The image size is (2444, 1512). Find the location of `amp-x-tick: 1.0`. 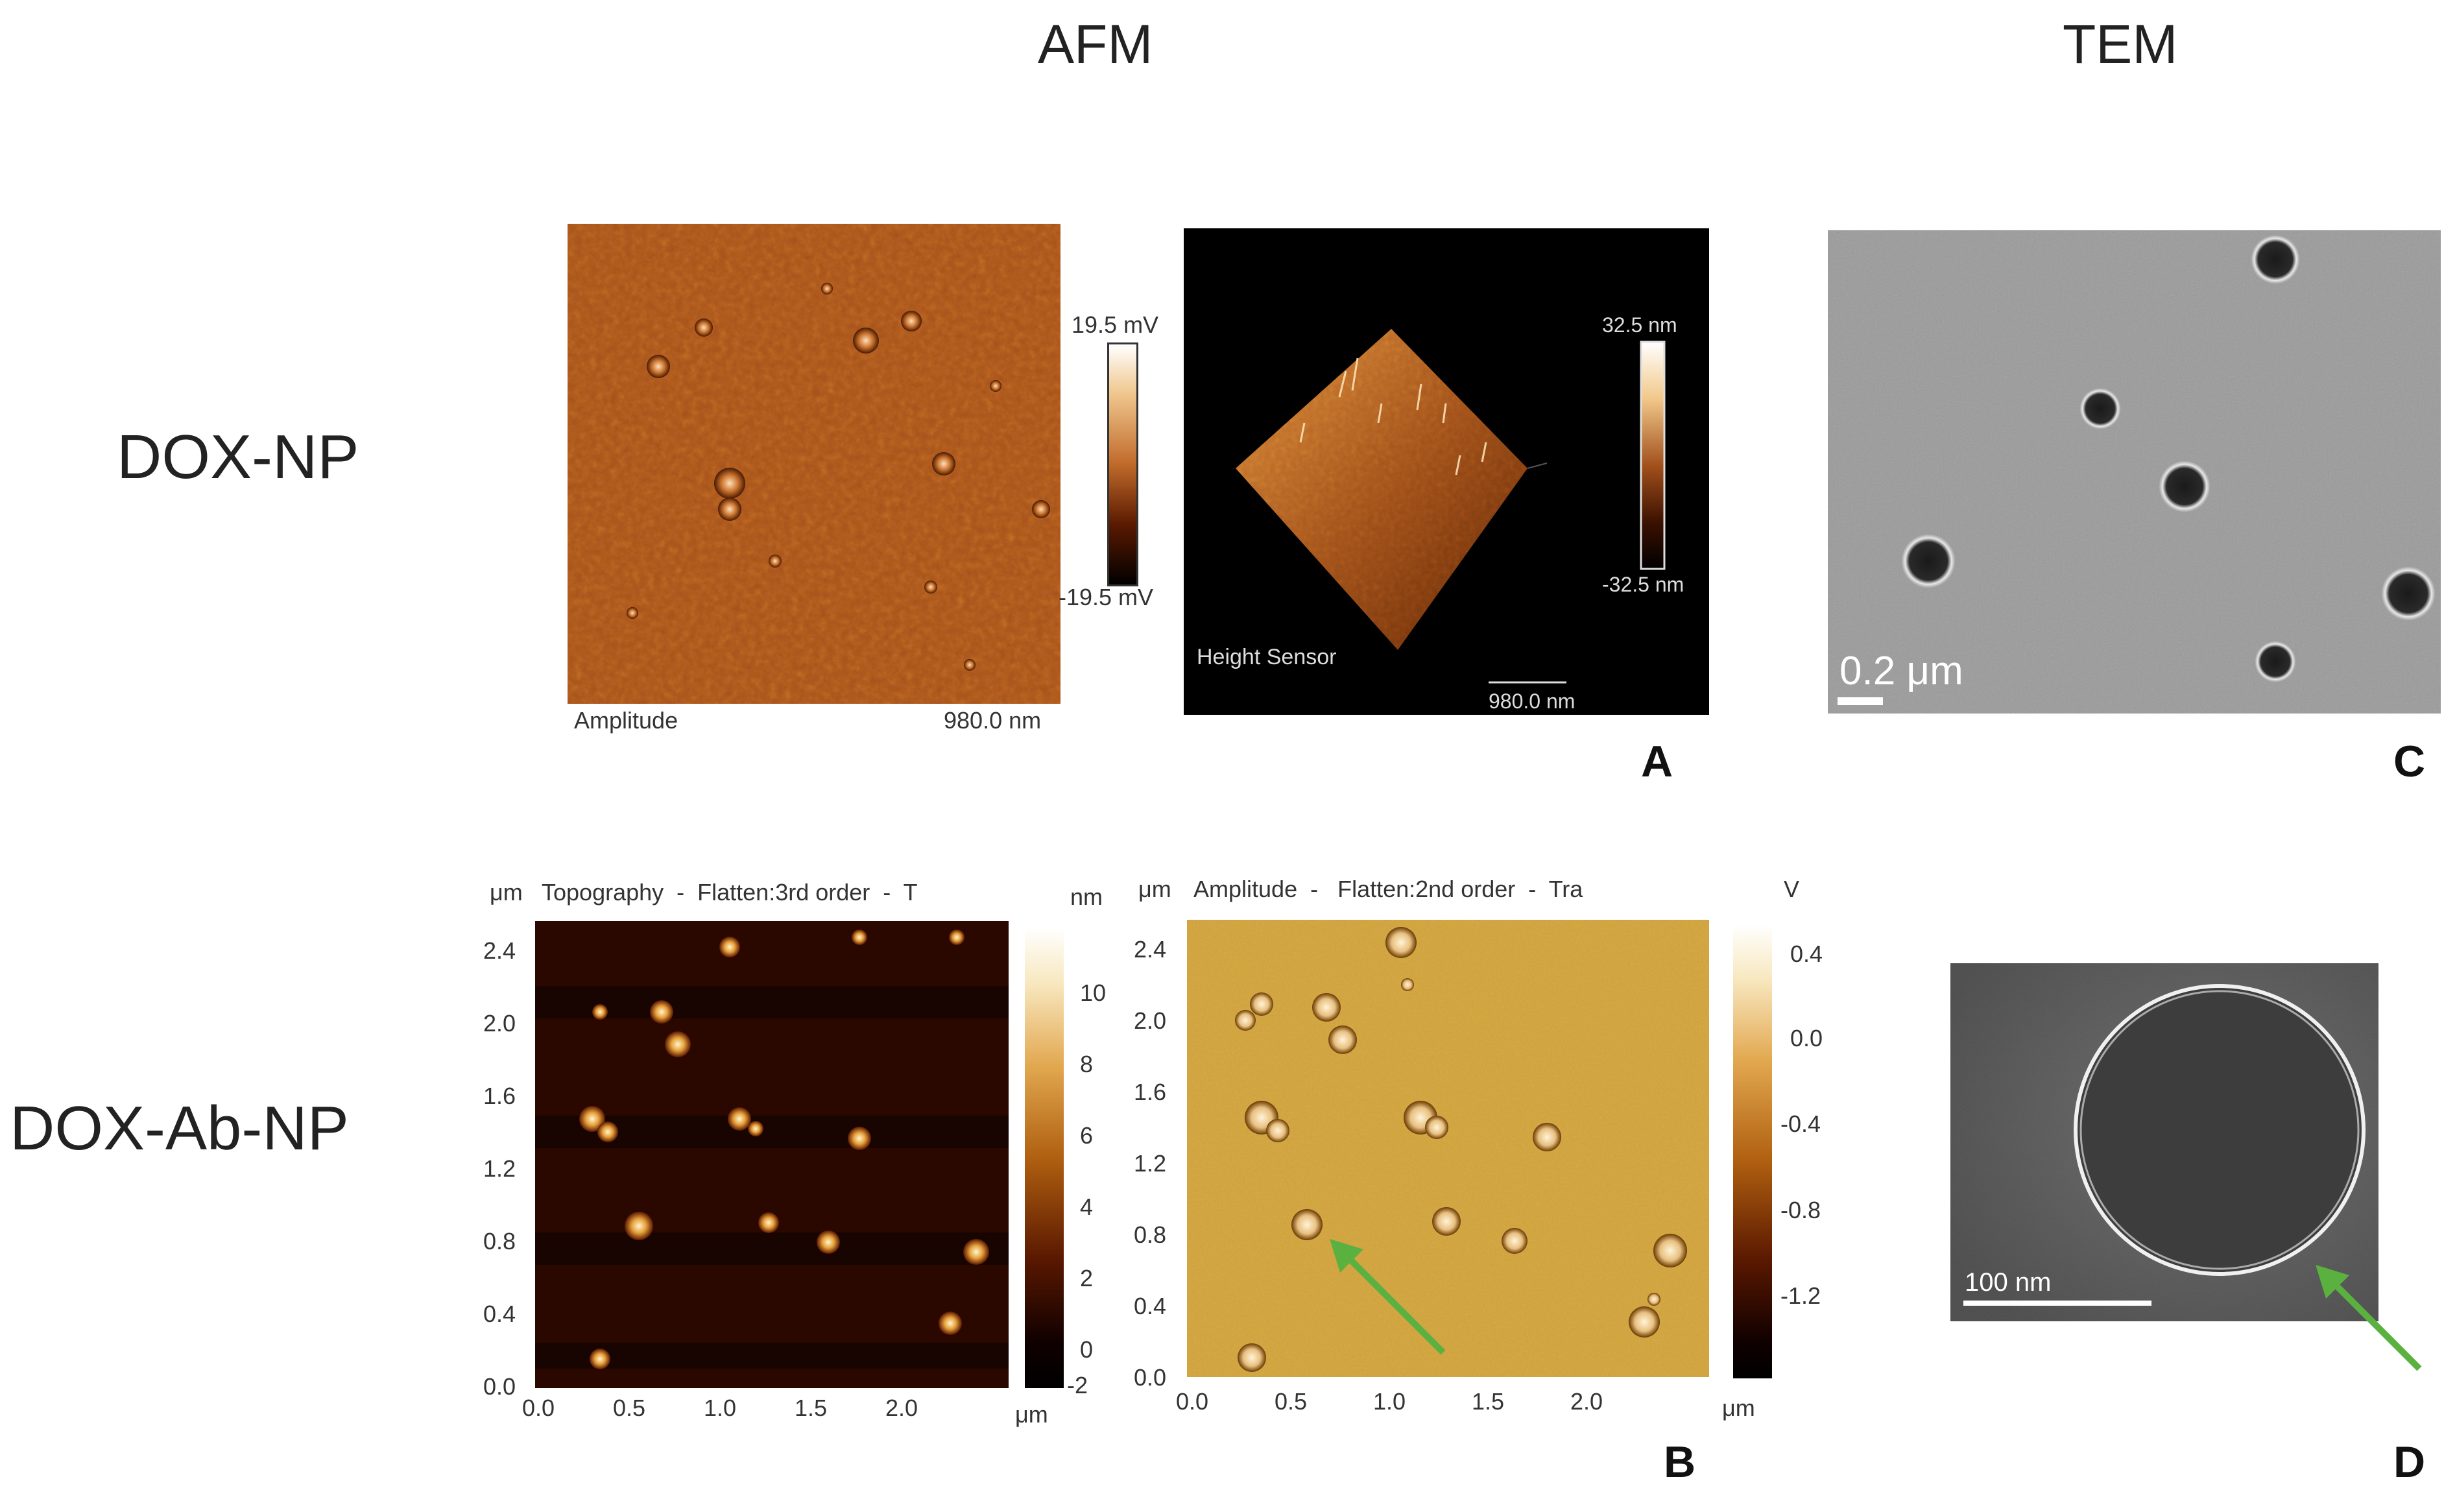

amp-x-tick: 1.0 is located at coordinates (1389, 1402).